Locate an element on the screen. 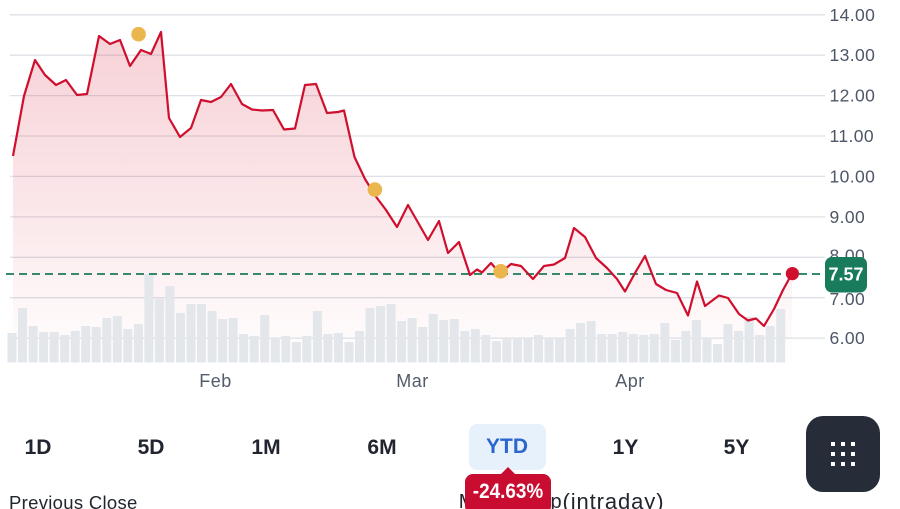  svg-text: Mar is located at coordinates (412, 381).